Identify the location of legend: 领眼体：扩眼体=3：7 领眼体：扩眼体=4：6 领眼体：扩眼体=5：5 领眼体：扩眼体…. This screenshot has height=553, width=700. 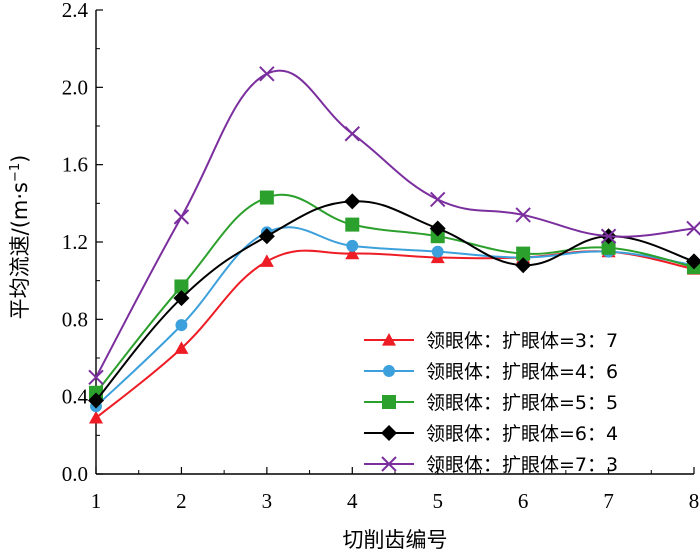
(491, 403).